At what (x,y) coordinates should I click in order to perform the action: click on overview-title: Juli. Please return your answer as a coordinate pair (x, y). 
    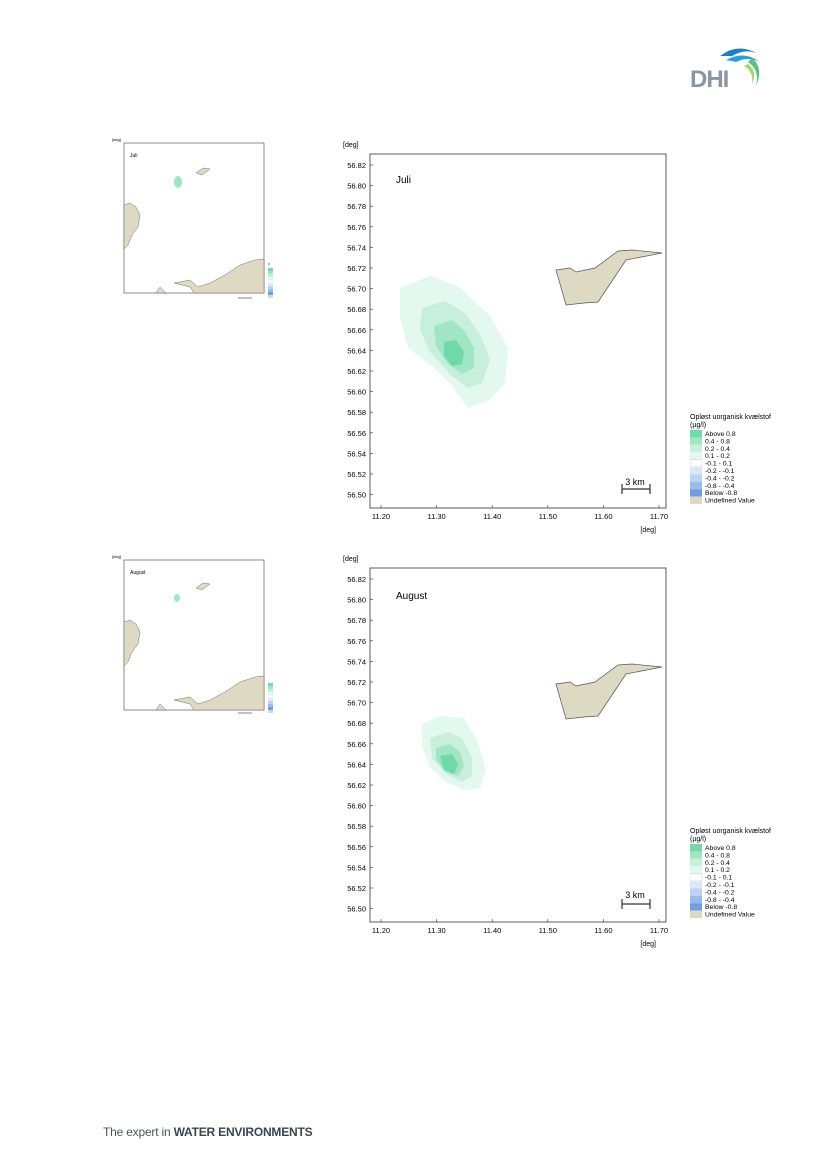
    Looking at the image, I should click on (134, 156).